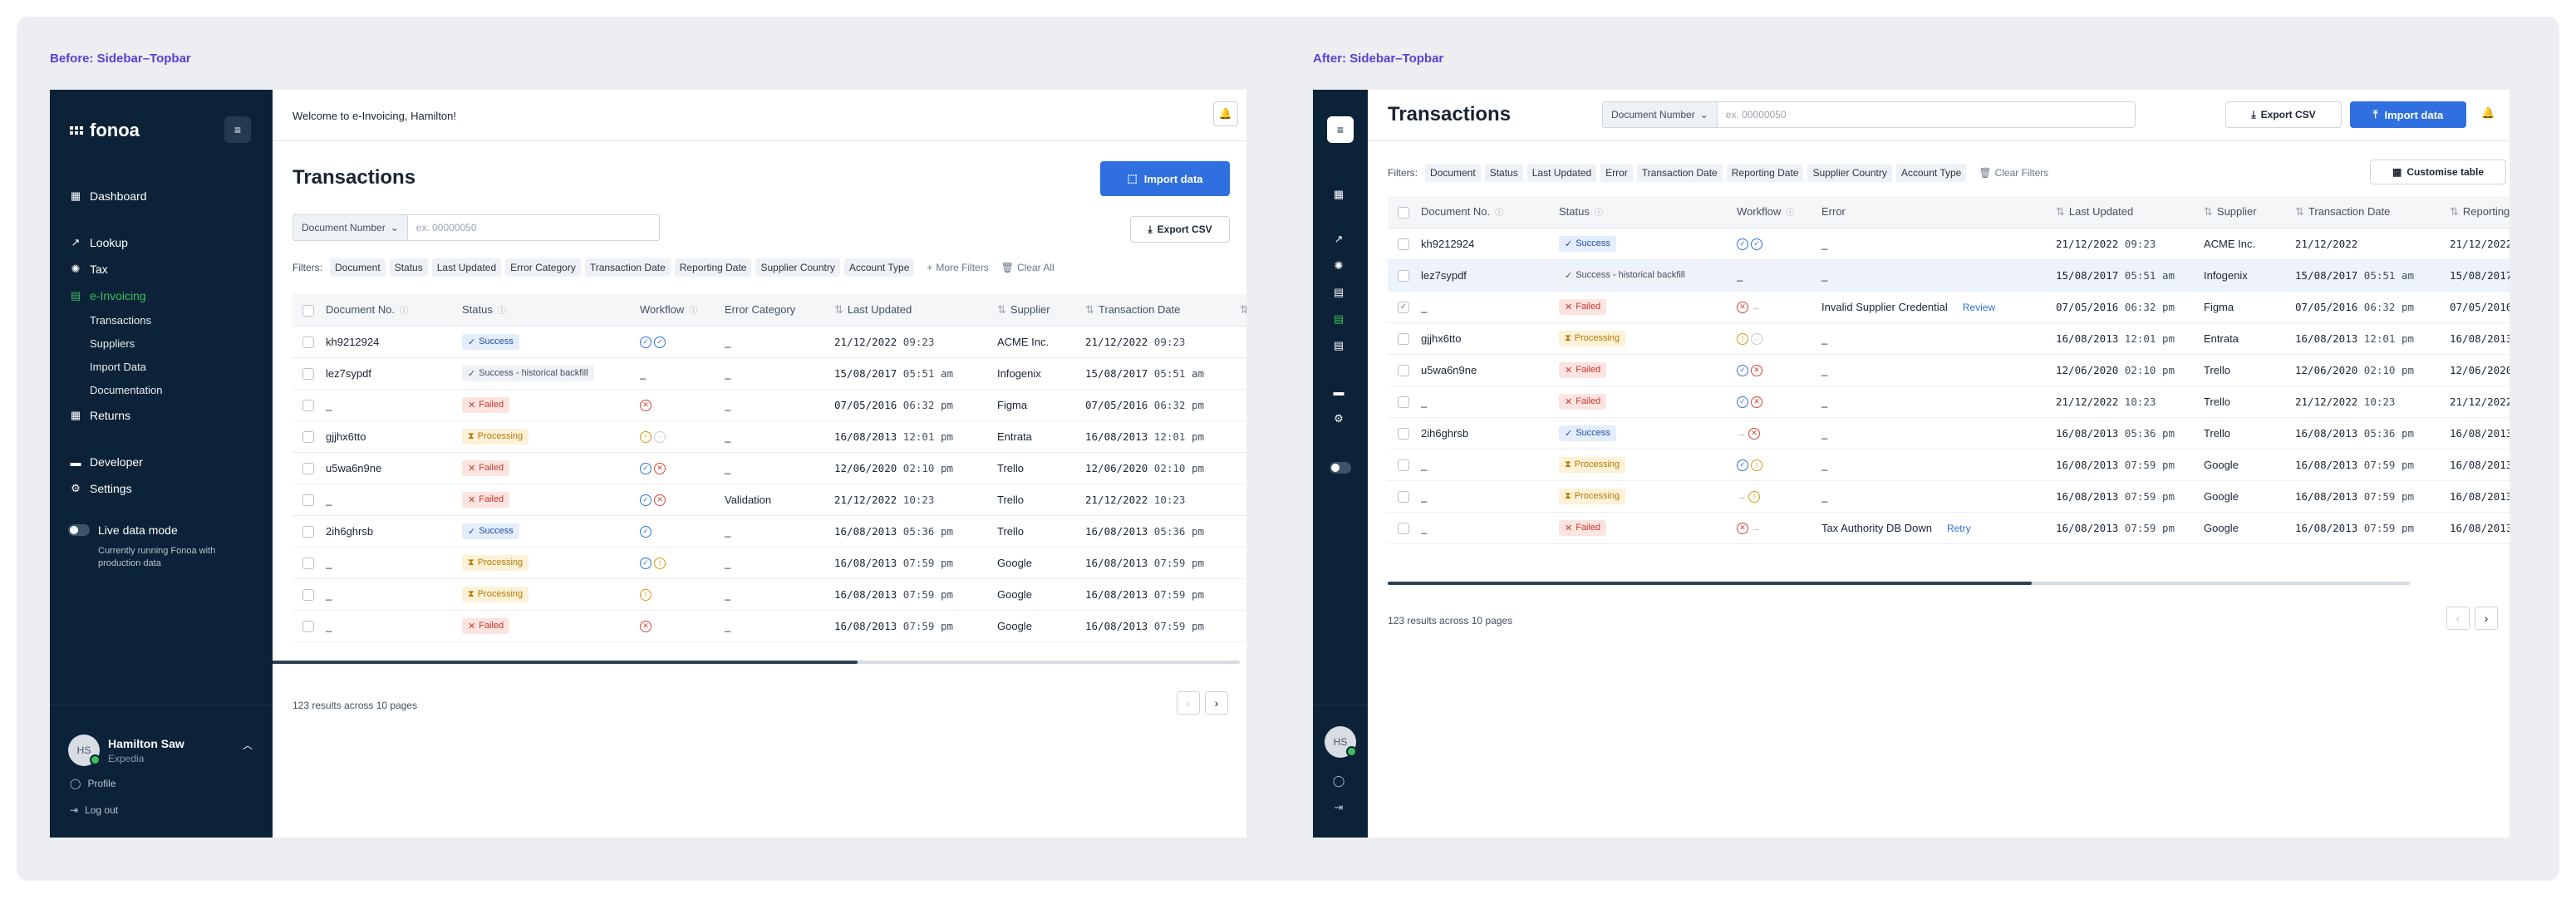 This screenshot has width=2576, height=904. Describe the element at coordinates (118, 367) in the screenshot. I see `subnav-import-data: Import Data` at that location.